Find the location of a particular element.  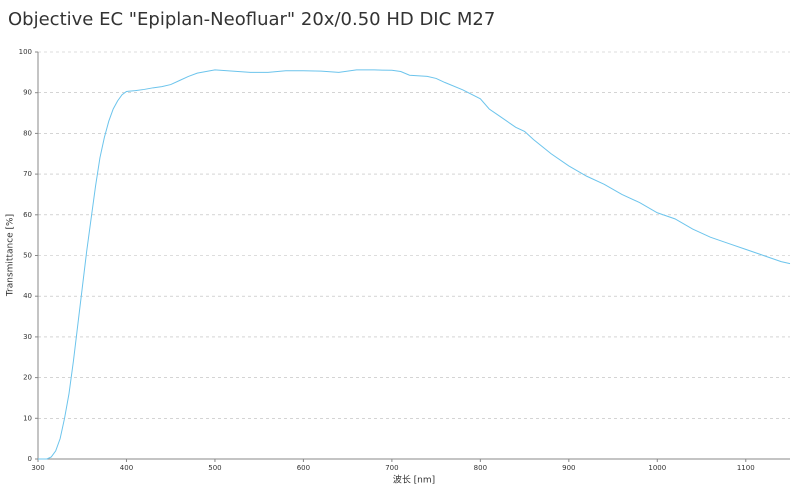

y-tick-label: 40 is located at coordinates (27, 296).